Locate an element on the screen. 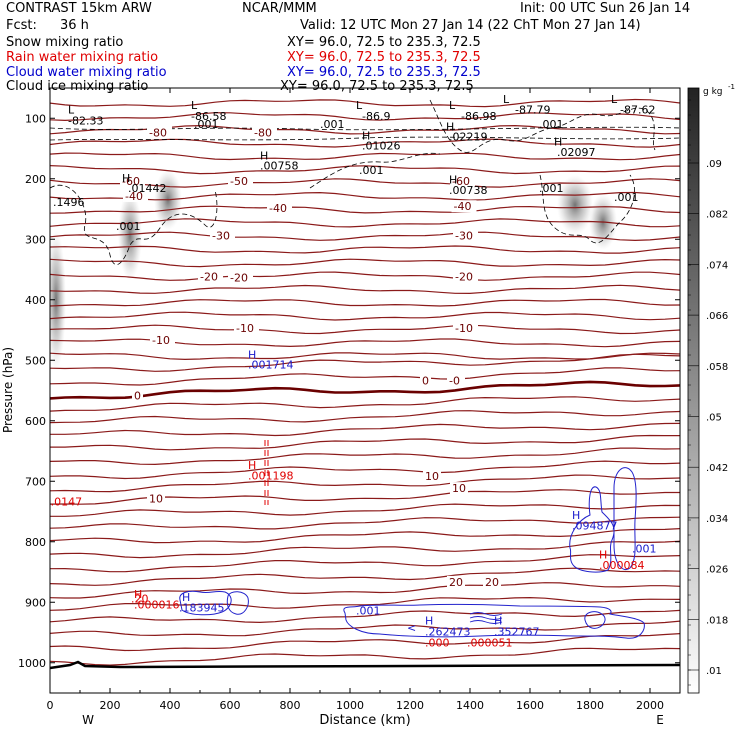  x-tick-label: 200 is located at coordinates (110, 705).